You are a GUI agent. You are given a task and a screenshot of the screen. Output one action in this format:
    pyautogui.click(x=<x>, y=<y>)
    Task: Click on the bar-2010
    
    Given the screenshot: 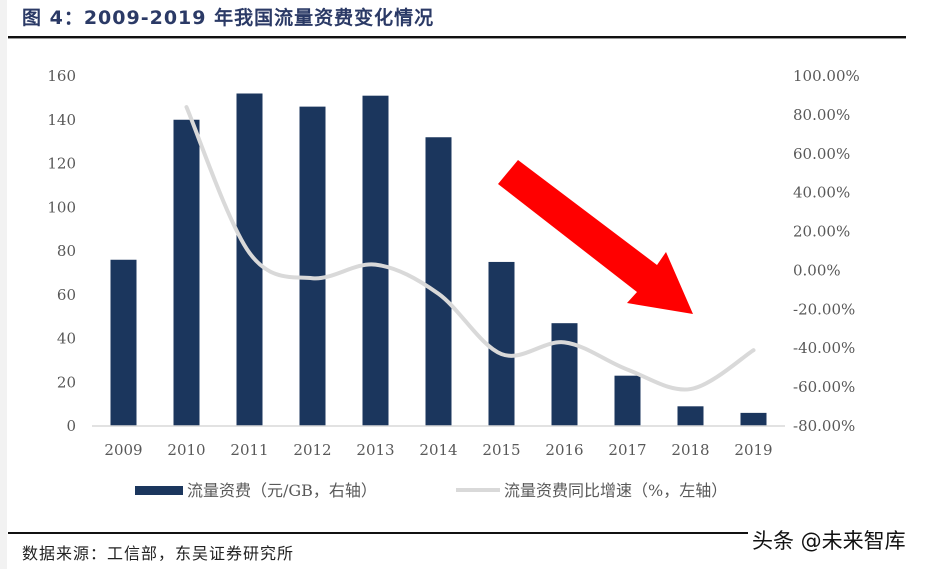 What is the action you would take?
    pyautogui.click(x=186, y=272)
    